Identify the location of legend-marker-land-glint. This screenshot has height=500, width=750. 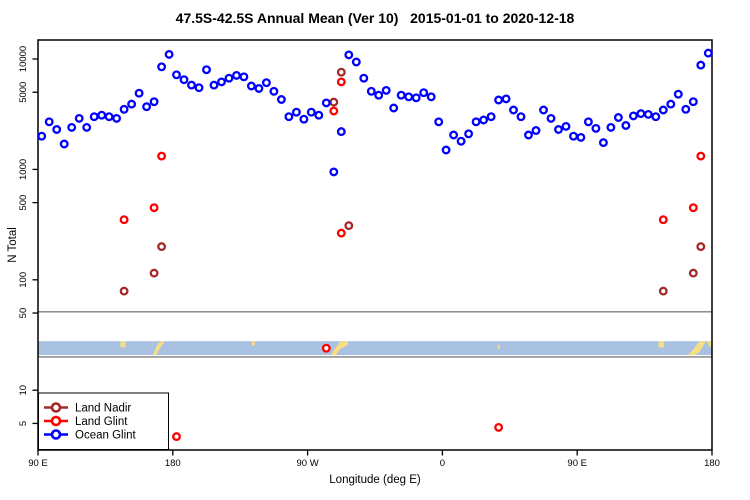
(56, 421).